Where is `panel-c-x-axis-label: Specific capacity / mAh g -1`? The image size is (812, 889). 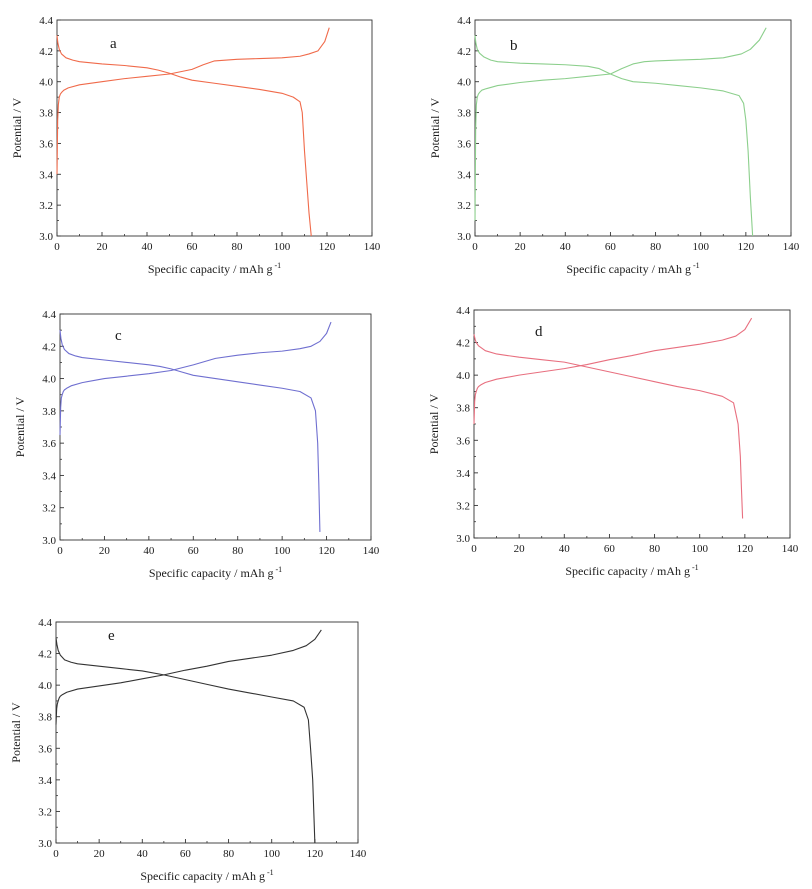 panel-c-x-axis-label: Specific capacity / mAh g -1 is located at coordinates (215, 572).